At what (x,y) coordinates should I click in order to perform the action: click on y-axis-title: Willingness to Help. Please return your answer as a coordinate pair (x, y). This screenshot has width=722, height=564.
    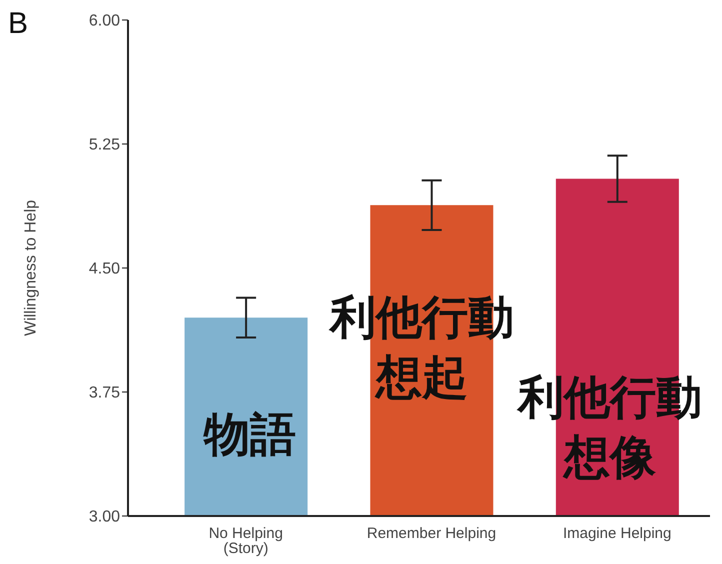
    Looking at the image, I should click on (31, 268).